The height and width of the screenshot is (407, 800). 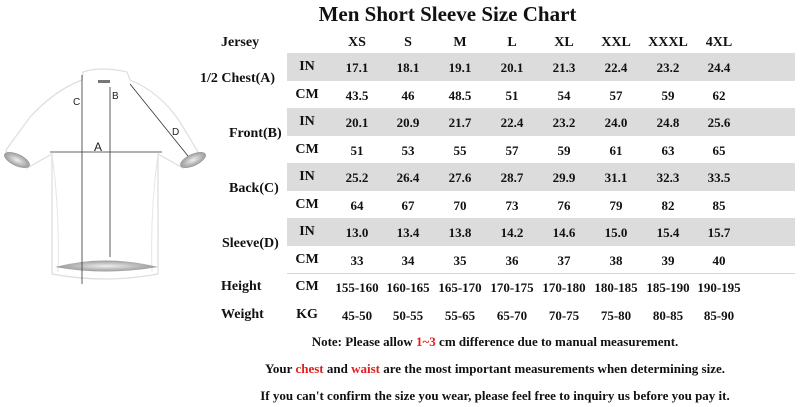 What do you see at coordinates (719, 315) in the screenshot?
I see `weight-value: 85-90` at bounding box center [719, 315].